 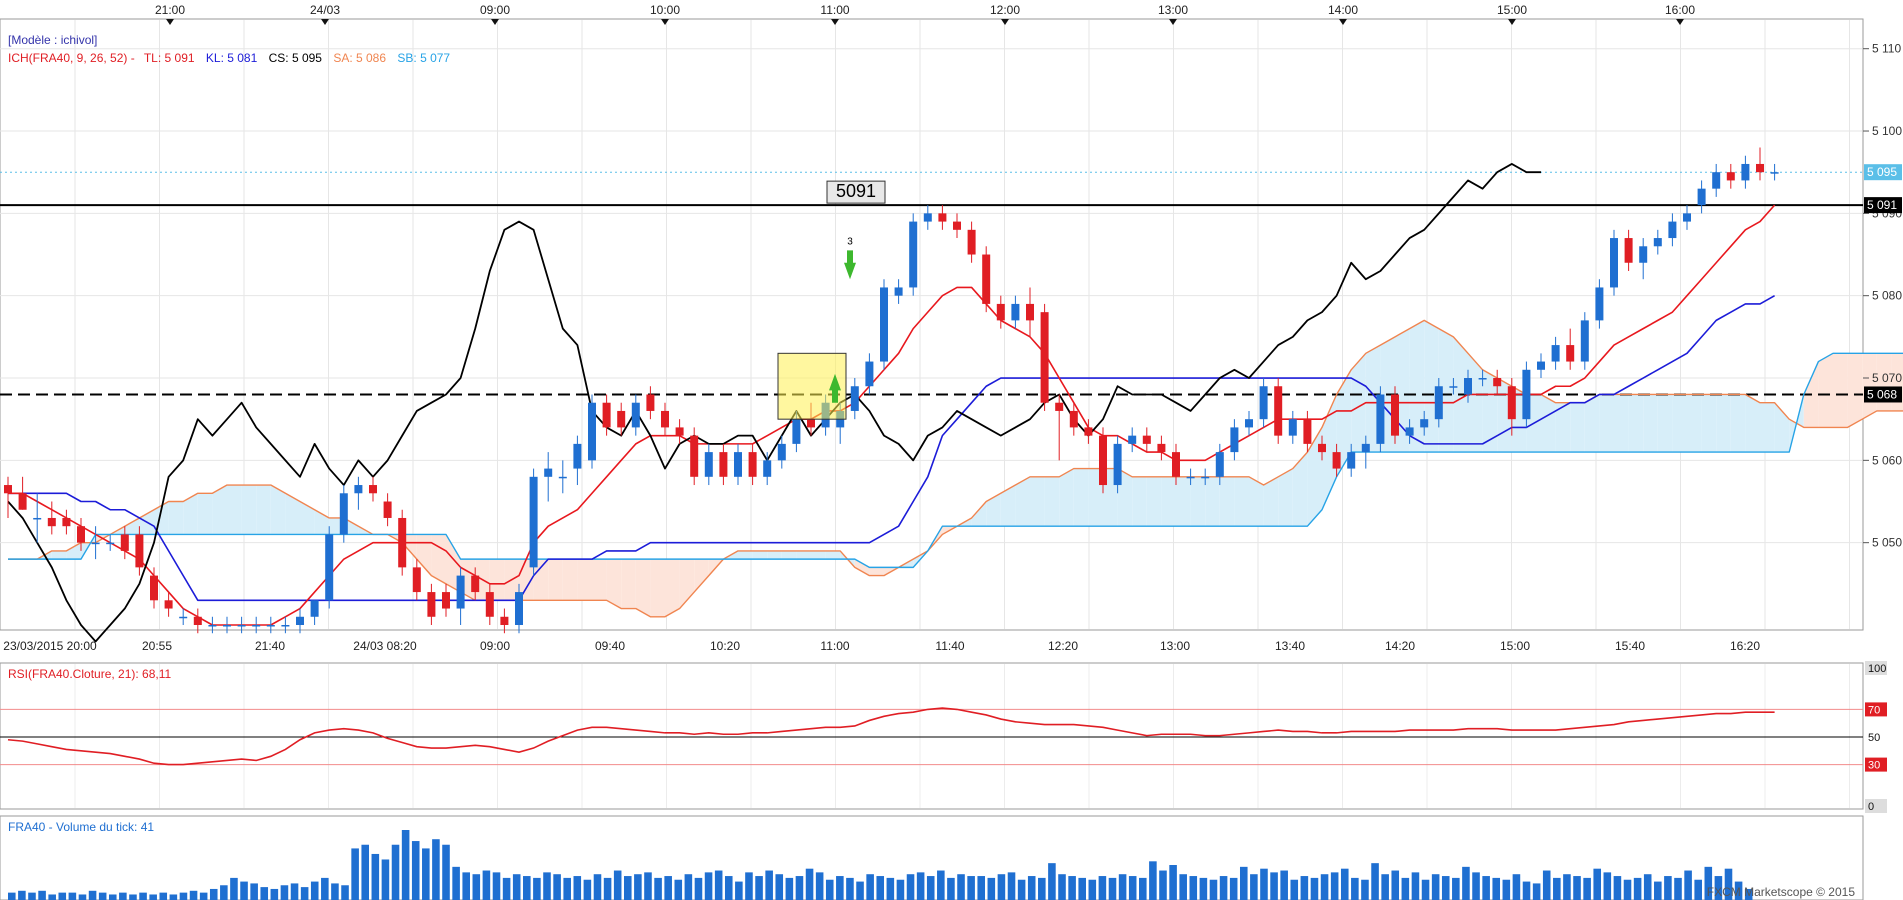 I want to click on top-time-label-1: 24/03, so click(x=325, y=10).